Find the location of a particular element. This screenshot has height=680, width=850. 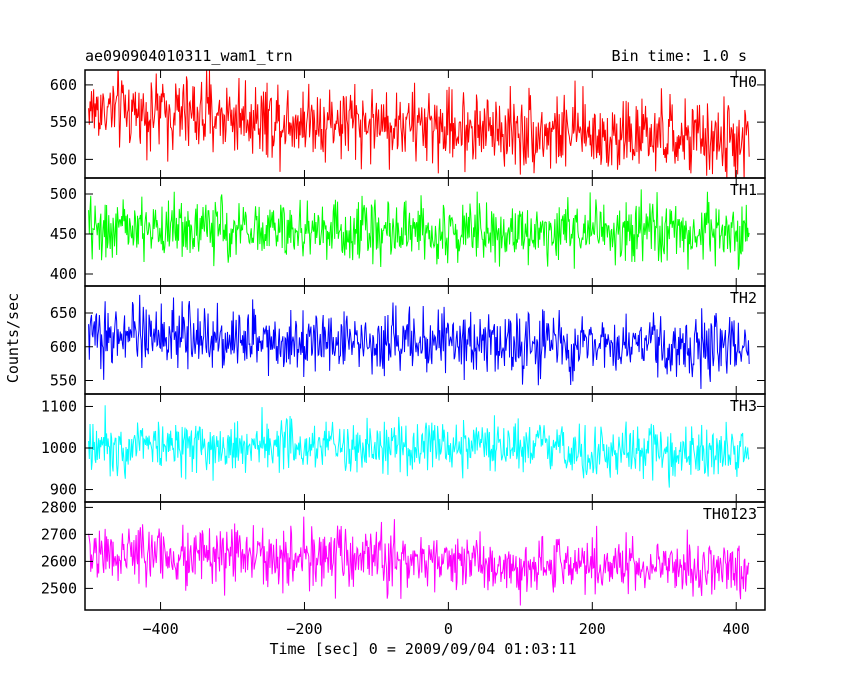

y-tick-label: 2800 is located at coordinates (59, 507).